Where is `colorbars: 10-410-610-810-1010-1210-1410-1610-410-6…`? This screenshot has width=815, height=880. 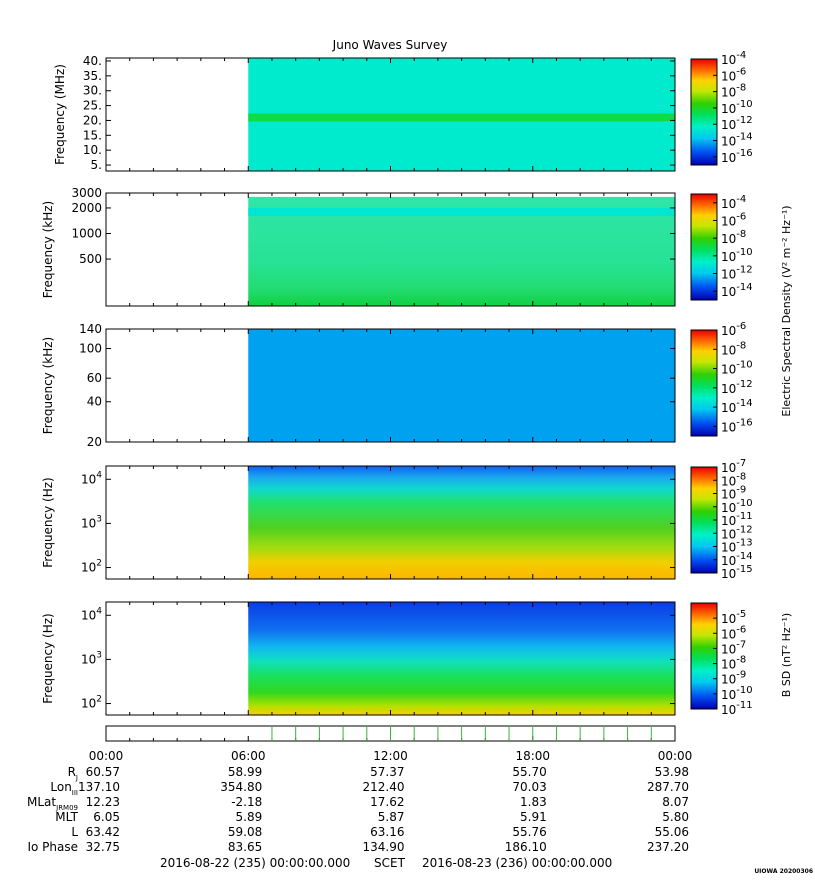
colorbars: 10-410-610-810-1010-1210-1410-1610-410-6… is located at coordinates (721, 383).